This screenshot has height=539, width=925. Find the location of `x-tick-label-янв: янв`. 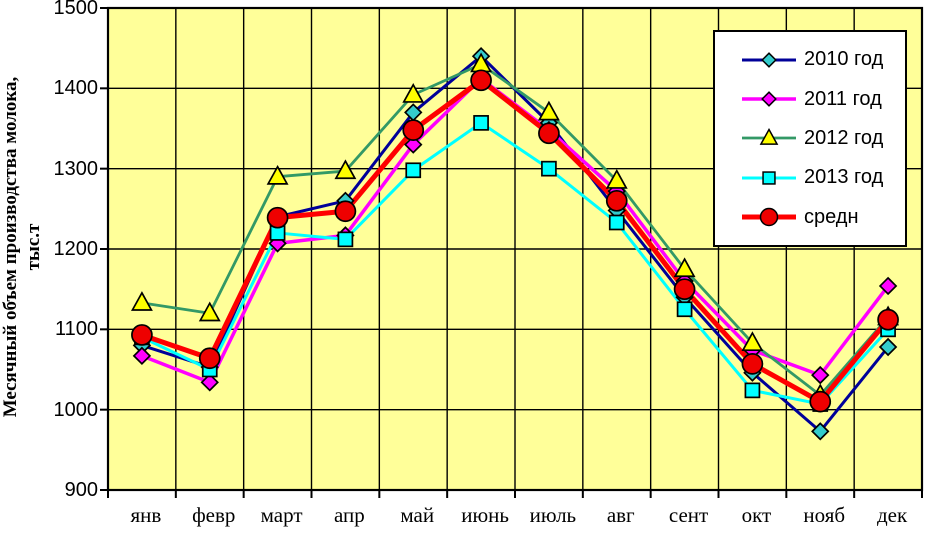

x-tick-label-янв: янв is located at coordinates (146, 515).